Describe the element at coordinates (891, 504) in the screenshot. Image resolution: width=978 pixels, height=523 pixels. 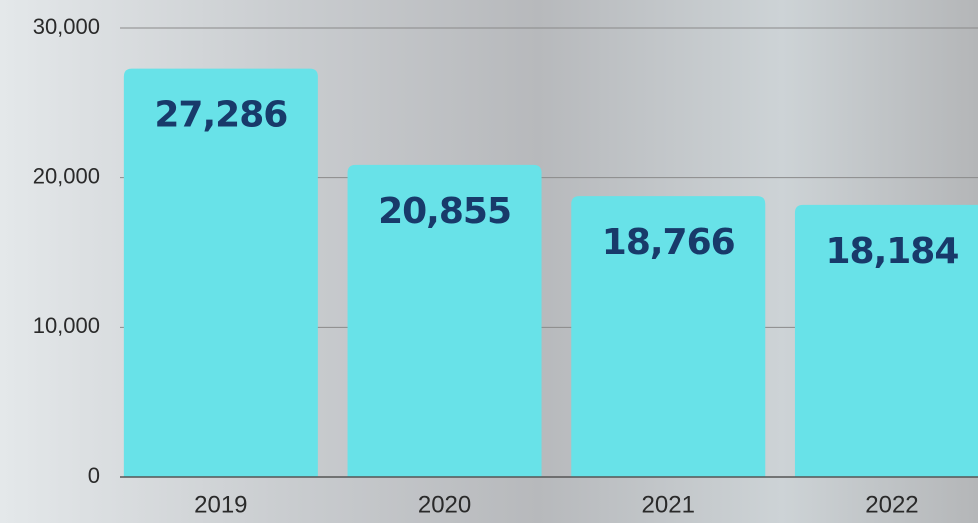
I see `x-tick-label: 2022` at that location.